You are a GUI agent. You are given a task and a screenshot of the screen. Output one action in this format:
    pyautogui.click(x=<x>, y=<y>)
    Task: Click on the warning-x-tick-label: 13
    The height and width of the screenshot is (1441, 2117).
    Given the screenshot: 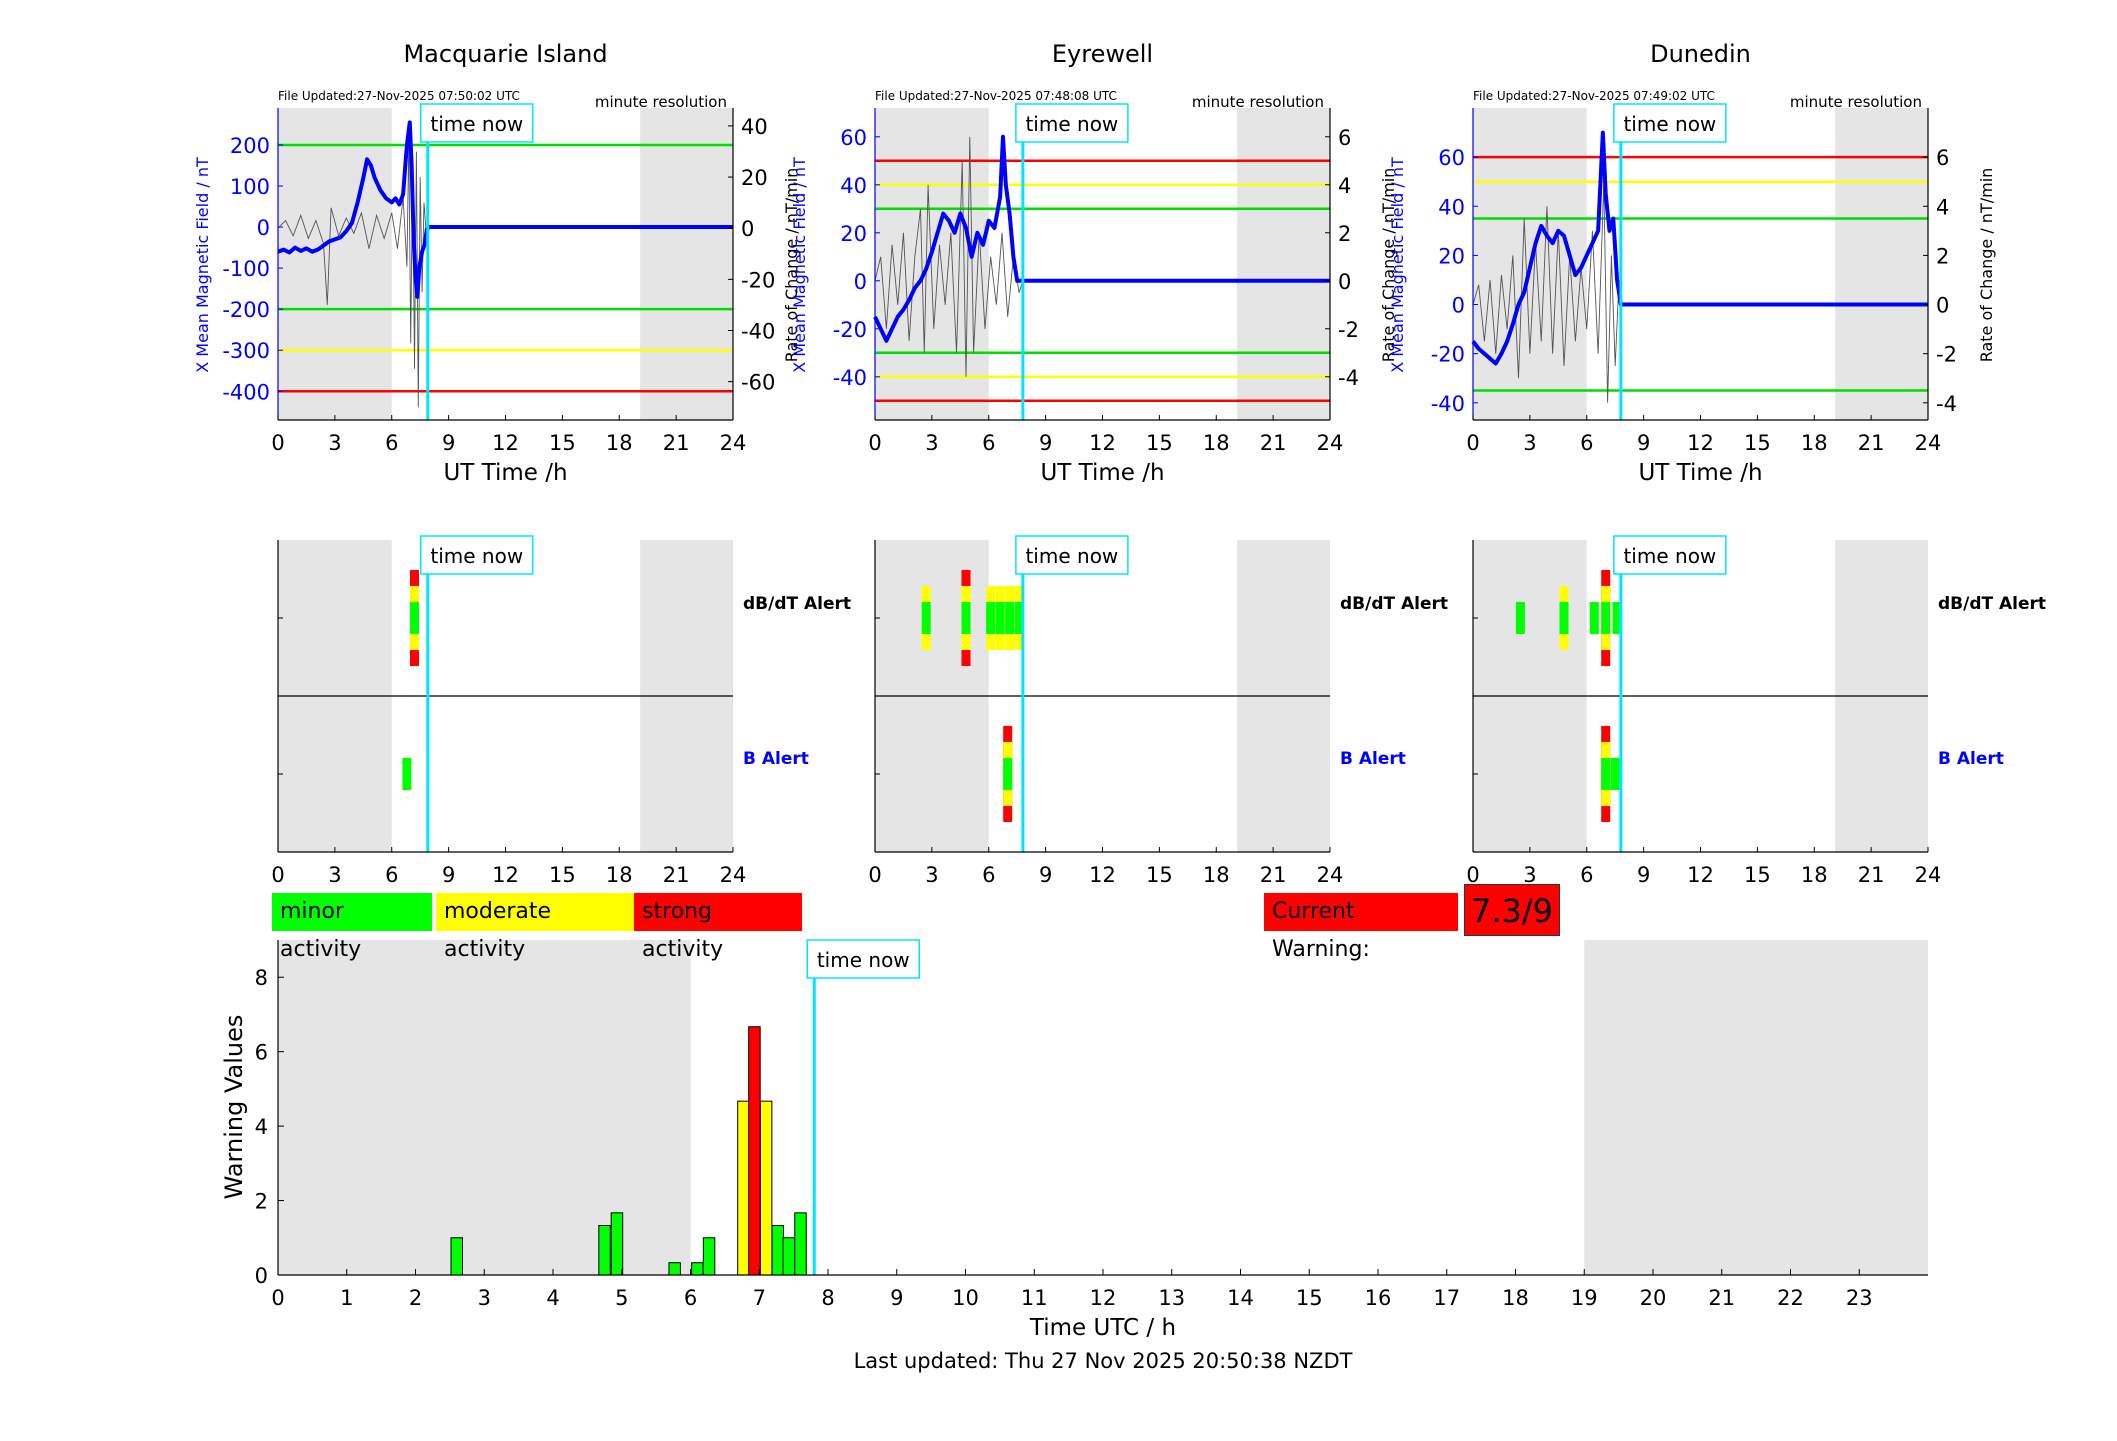 What is the action you would take?
    pyautogui.click(x=1171, y=1298)
    